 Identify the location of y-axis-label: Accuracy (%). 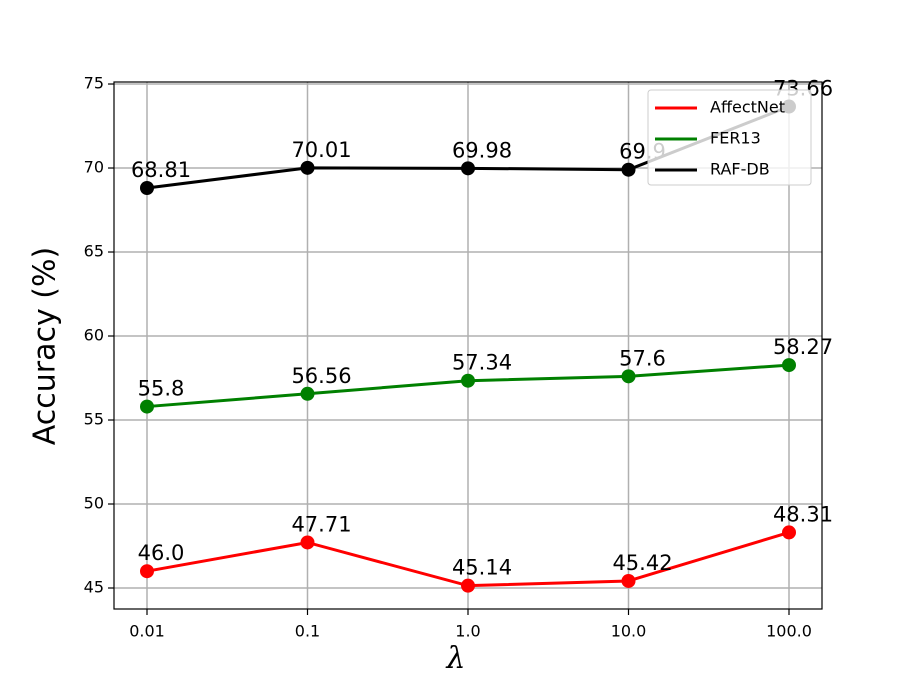
(45, 346).